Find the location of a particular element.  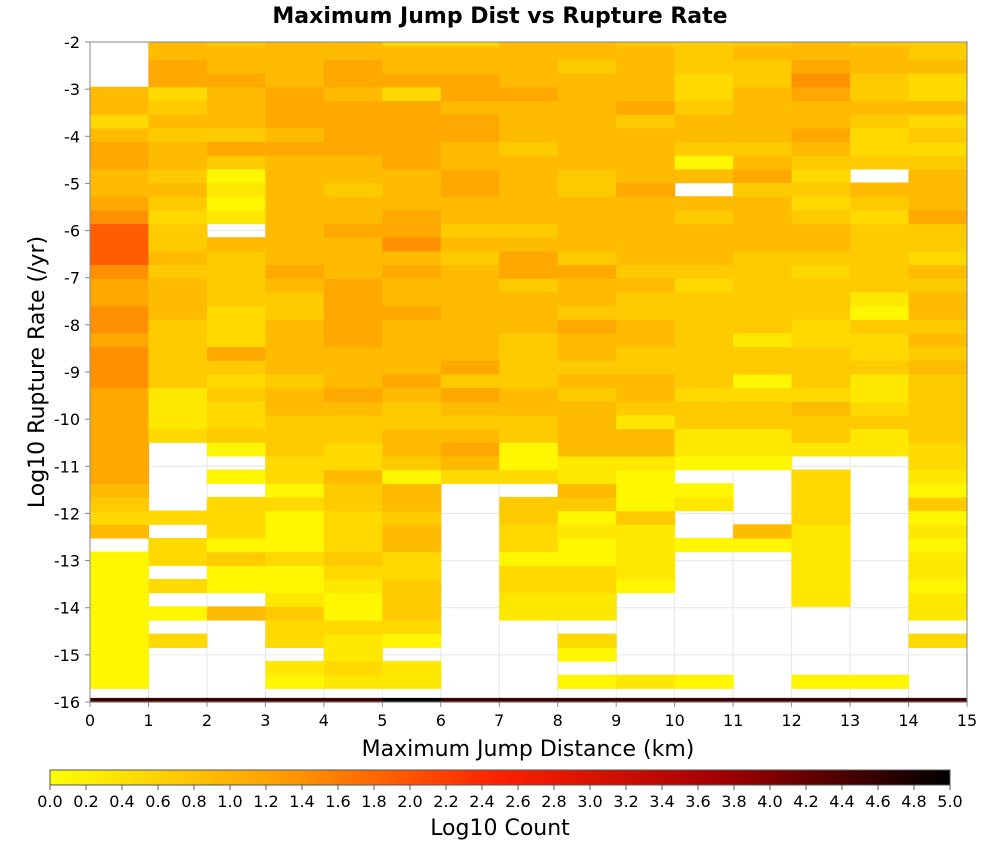

x-tick-label: 1 is located at coordinates (148, 720).